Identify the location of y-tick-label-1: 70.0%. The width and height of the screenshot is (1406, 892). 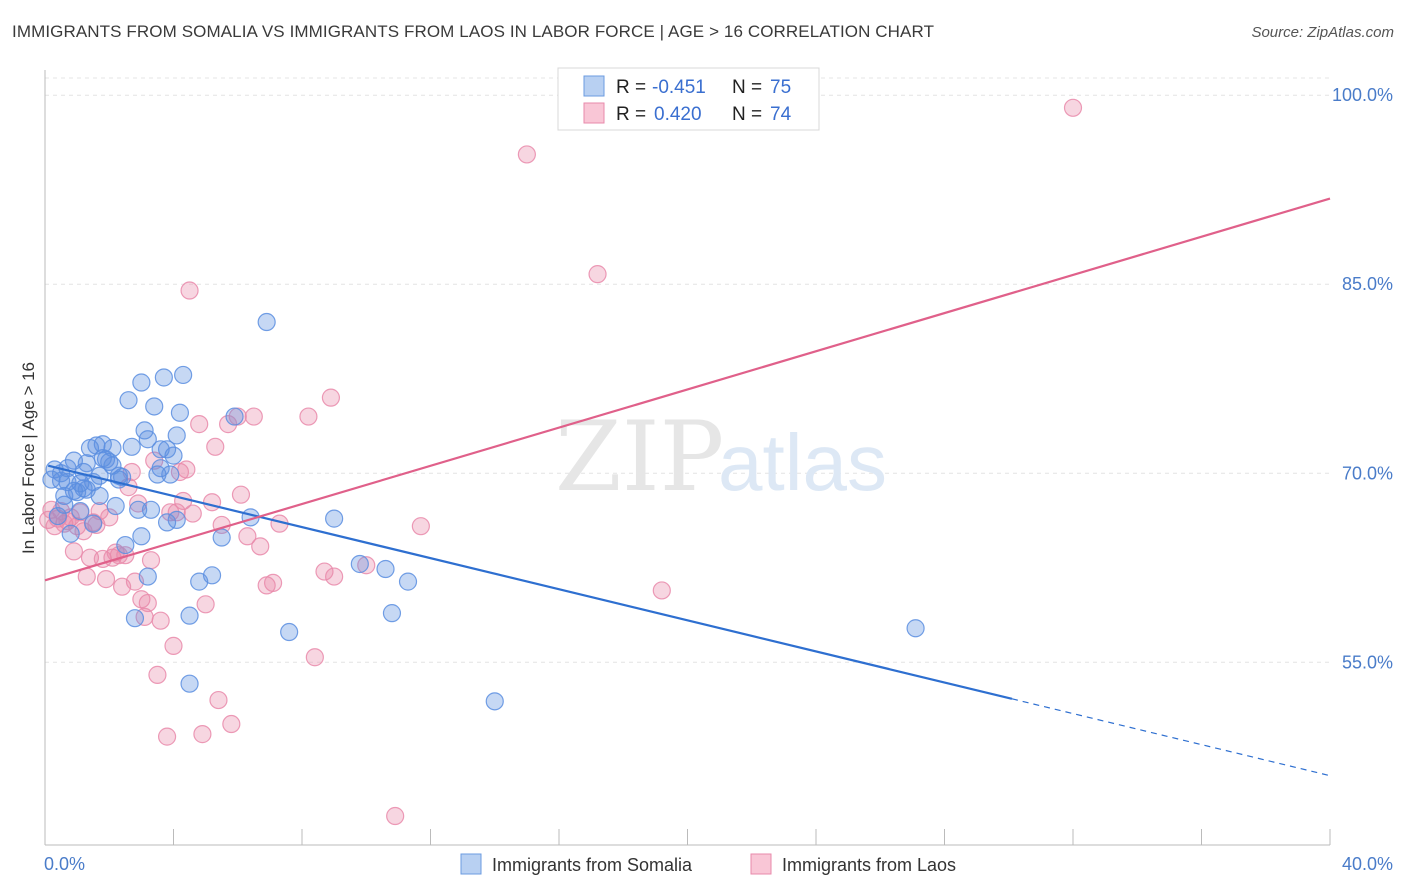
(1367, 473).